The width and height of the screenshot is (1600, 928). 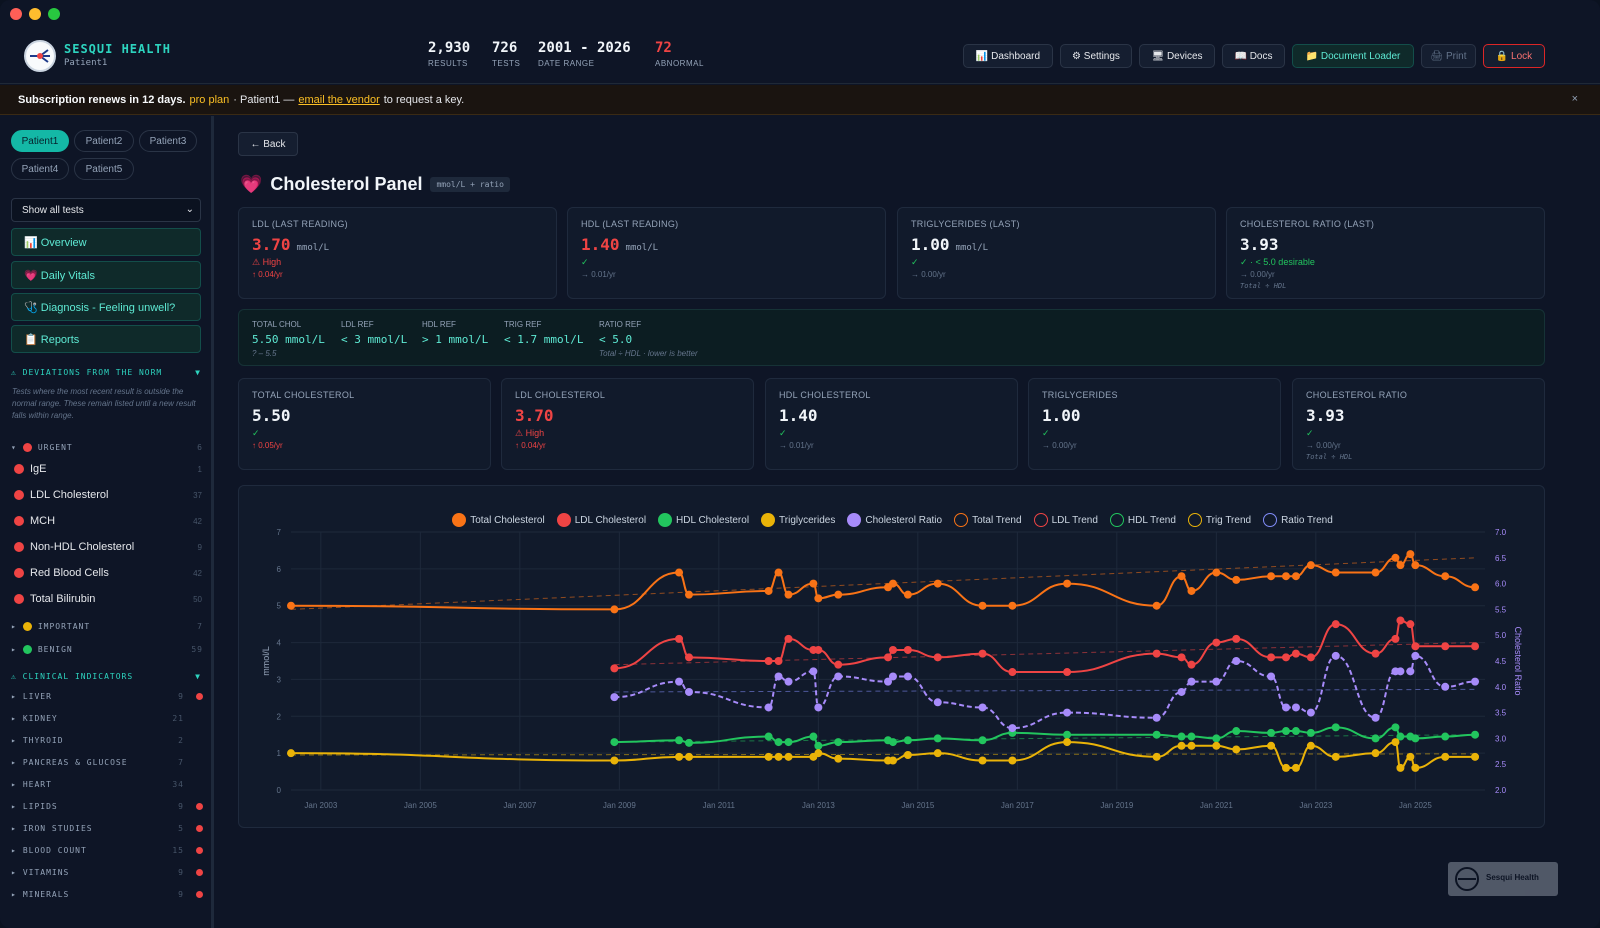 I want to click on legend-item: Cholesterol Ratio, so click(x=894, y=520).